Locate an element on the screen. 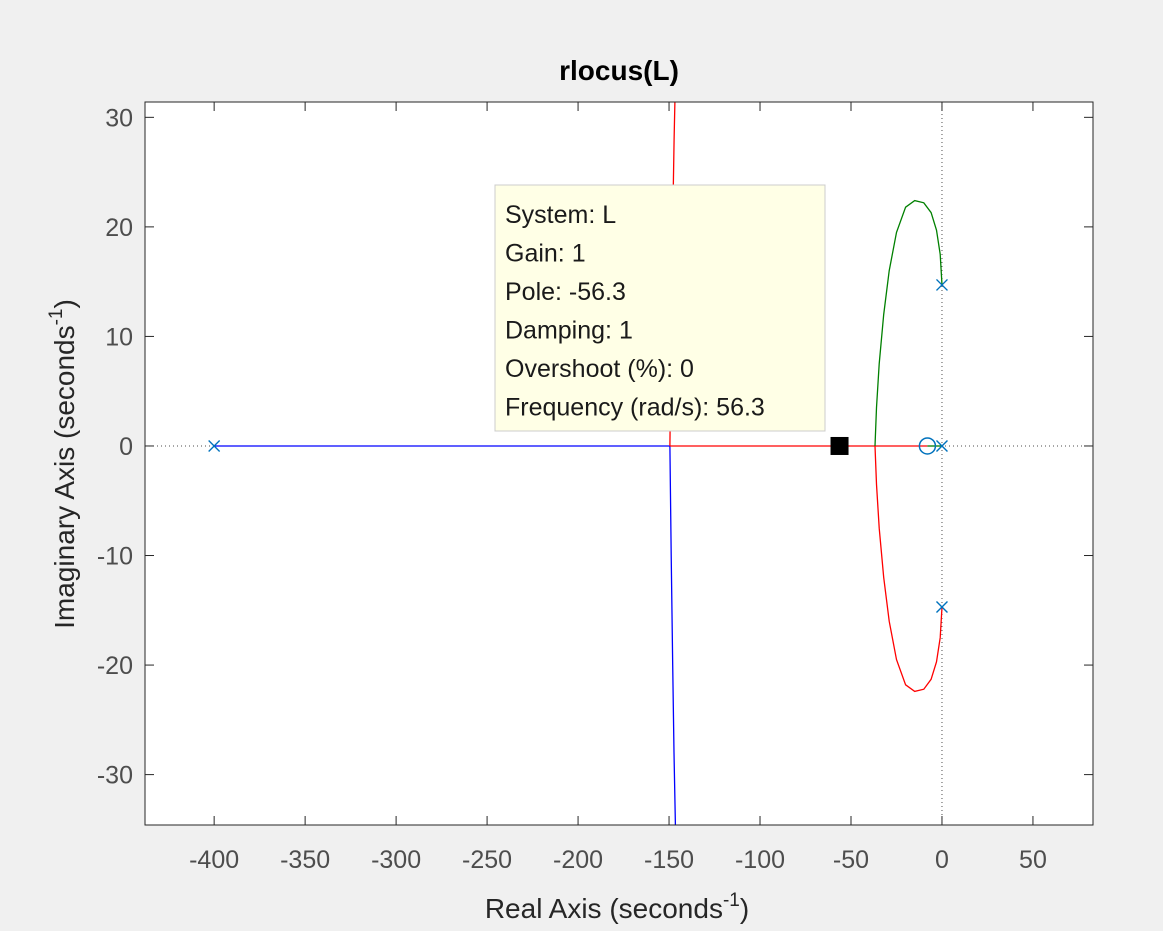  datatip-line-4: Damping: 1 is located at coordinates (569, 331).